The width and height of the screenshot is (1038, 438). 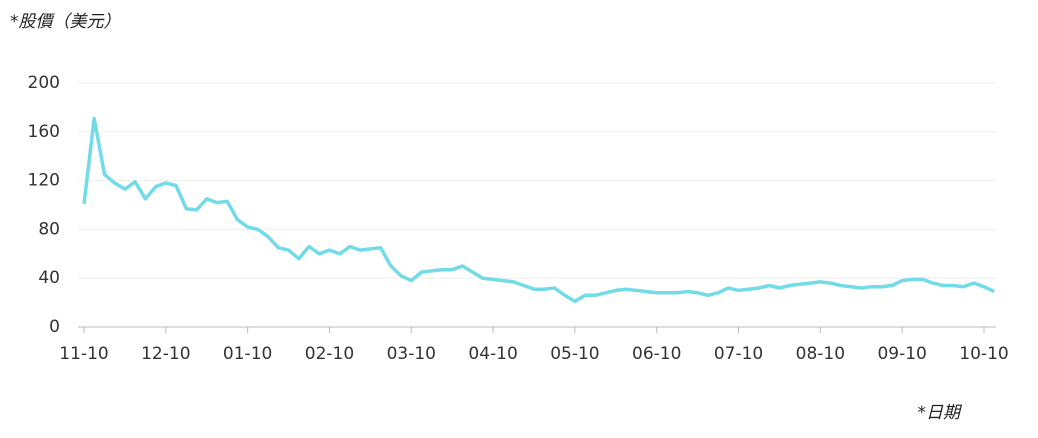 What do you see at coordinates (901, 354) in the screenshot?
I see `x-tick-label: 09-10` at bounding box center [901, 354].